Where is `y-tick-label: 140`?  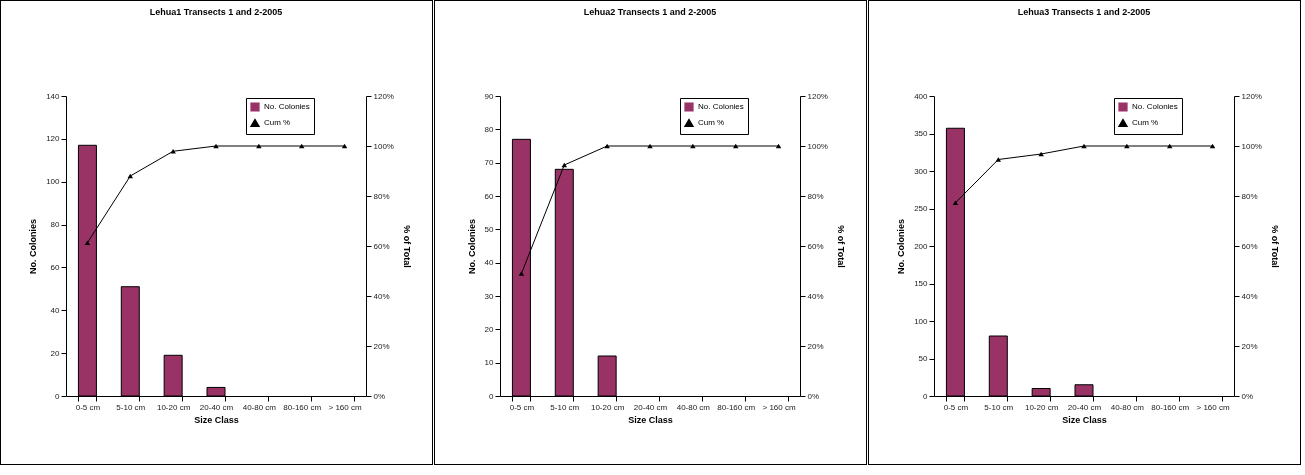 y-tick-label: 140 is located at coordinates (53, 96).